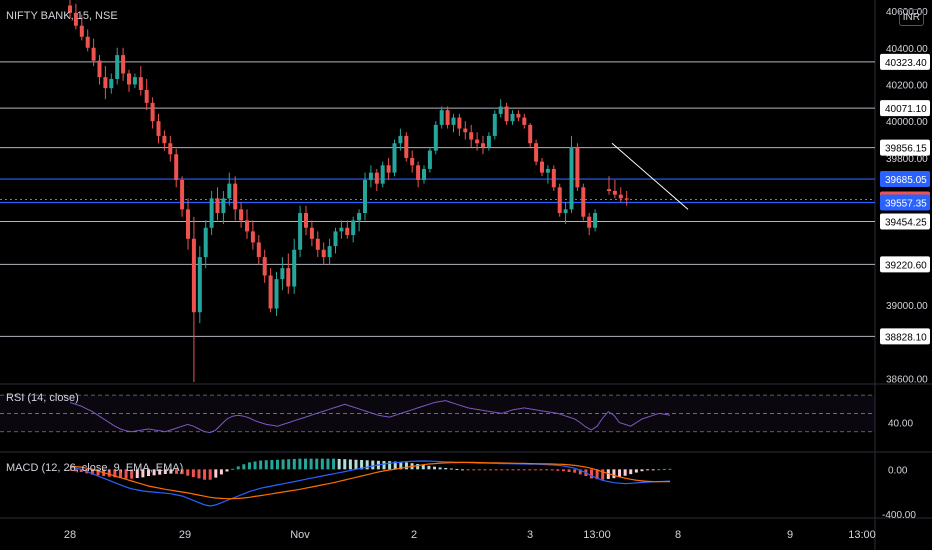 Image resolution: width=932 pixels, height=550 pixels. I want to click on level-price-label: 39454.25, so click(906, 222).